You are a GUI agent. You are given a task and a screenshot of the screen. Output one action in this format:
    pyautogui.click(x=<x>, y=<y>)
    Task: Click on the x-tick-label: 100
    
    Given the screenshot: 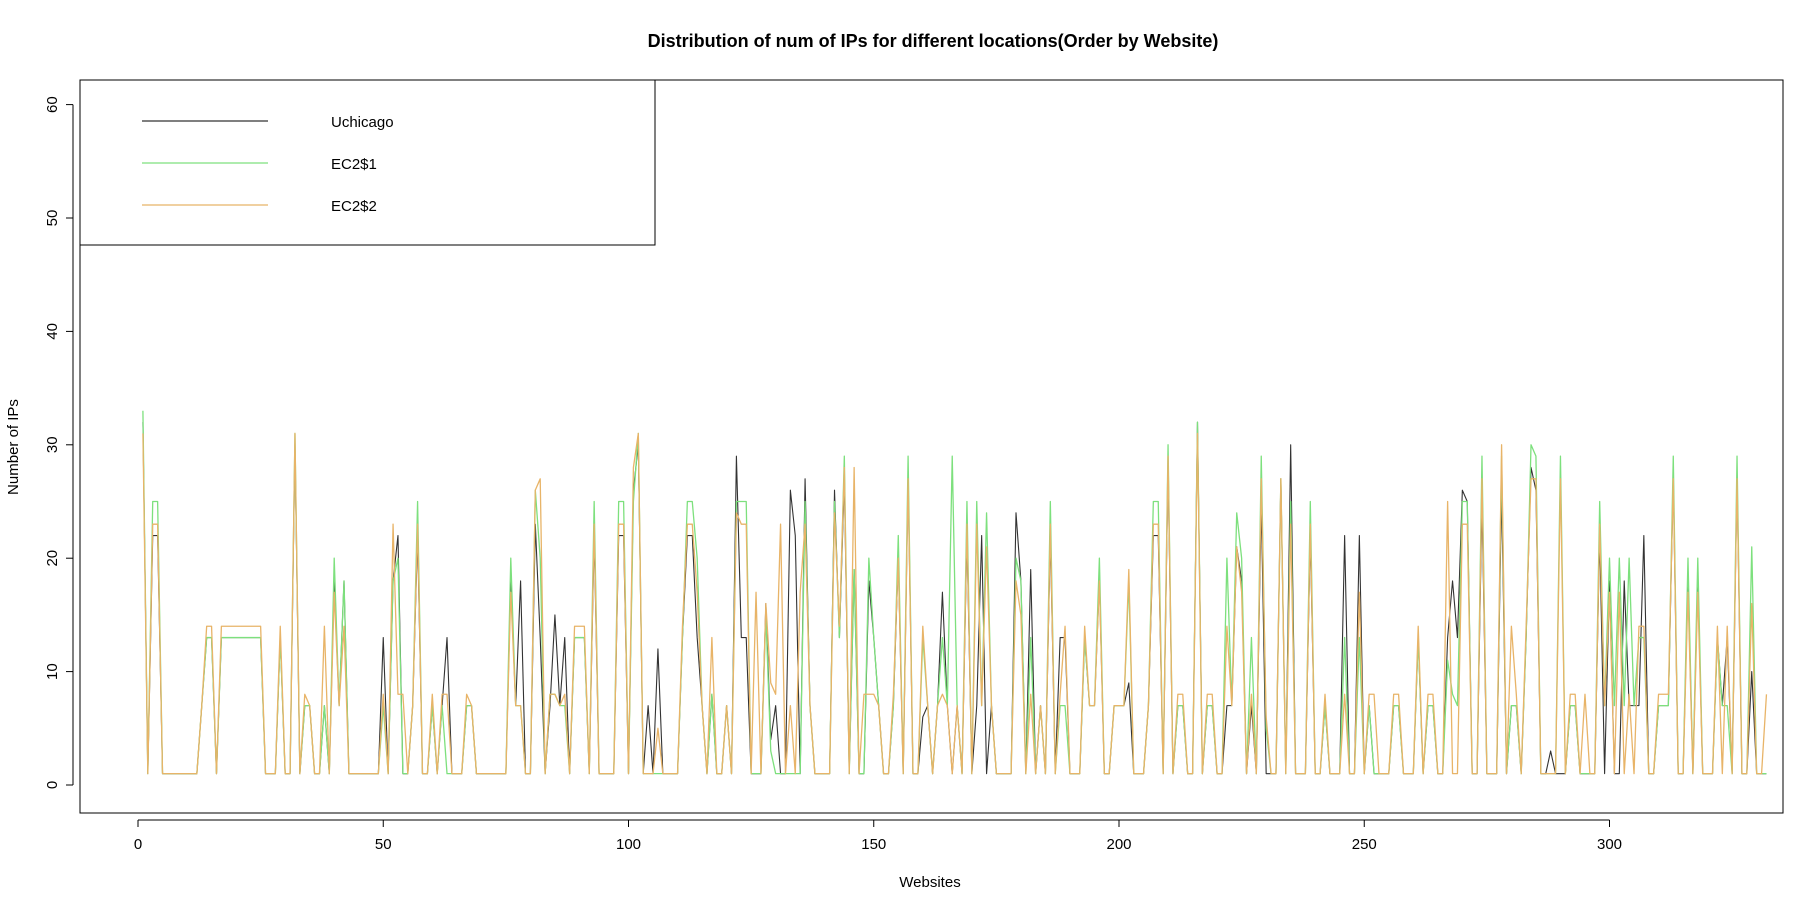 What is the action you would take?
    pyautogui.click(x=628, y=844)
    